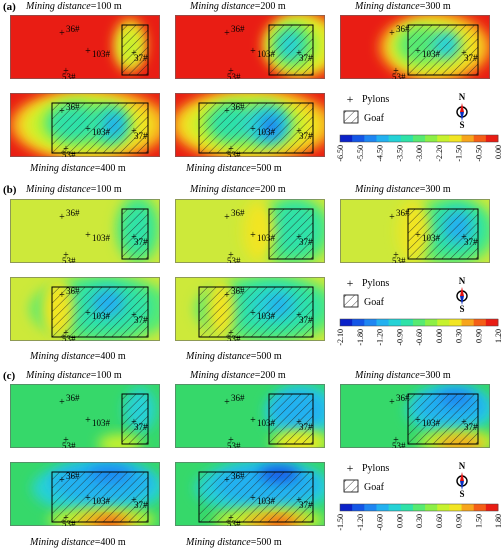 The height and width of the screenshot is (550, 504). What do you see at coordinates (375, 468) in the screenshot?
I see `pylons-legend-label: Pylons` at bounding box center [375, 468].